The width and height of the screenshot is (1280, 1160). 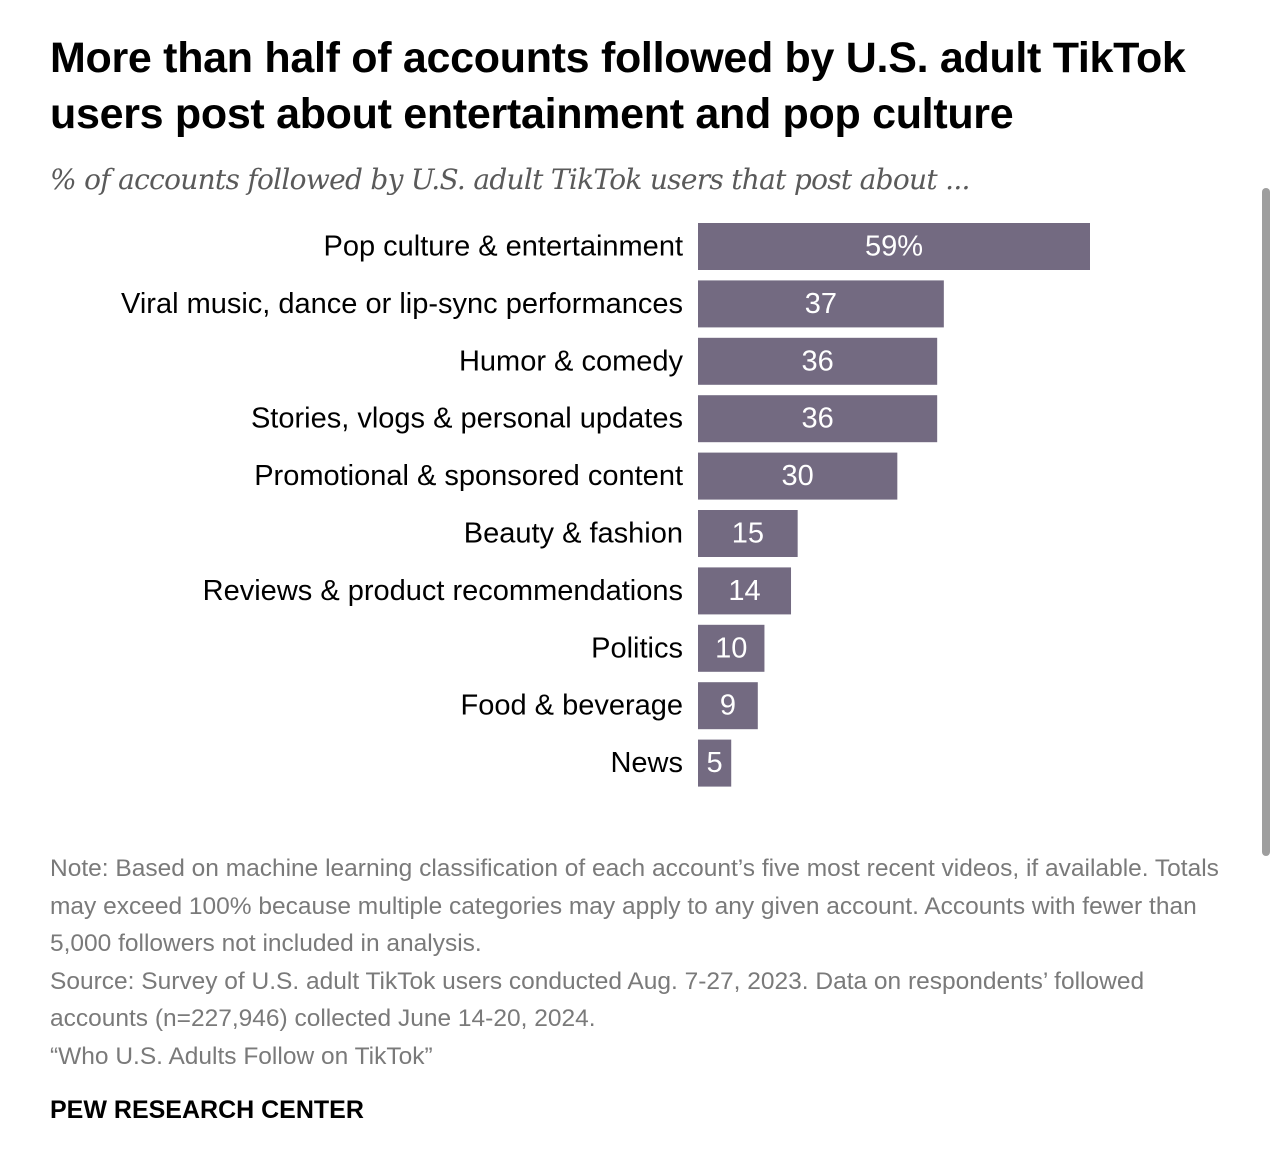 I want to click on category-label: Politics, so click(x=637, y=648).